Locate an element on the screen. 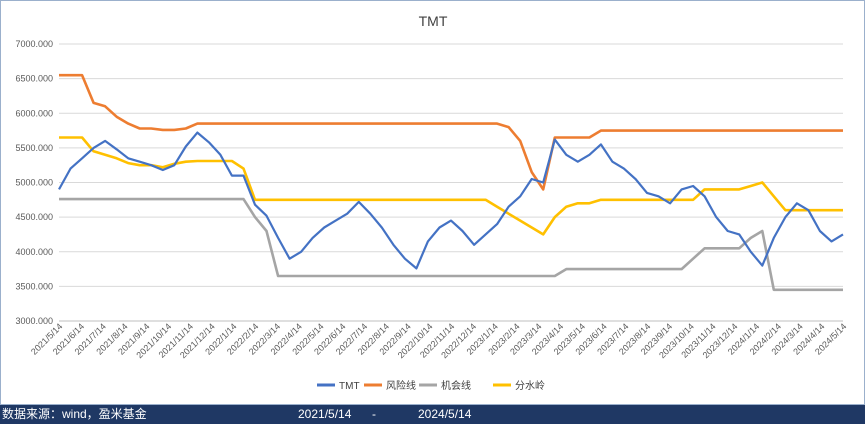  footer-bar: 数据来源：wind，盈米基金 2021/5/14 - 2024/5/14 is located at coordinates (432, 414).